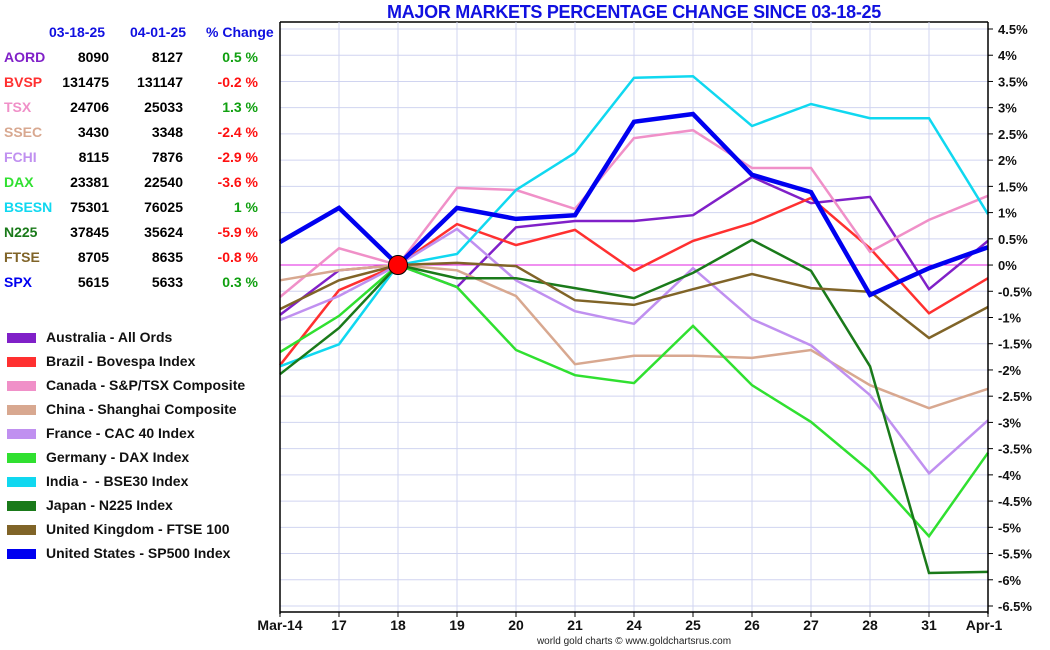 The image size is (1050, 650). I want to click on x-tick-labels: Mar-14 17 18 19 20 21 24 25 26 27 28 31 Apr-1, so click(629, 625).